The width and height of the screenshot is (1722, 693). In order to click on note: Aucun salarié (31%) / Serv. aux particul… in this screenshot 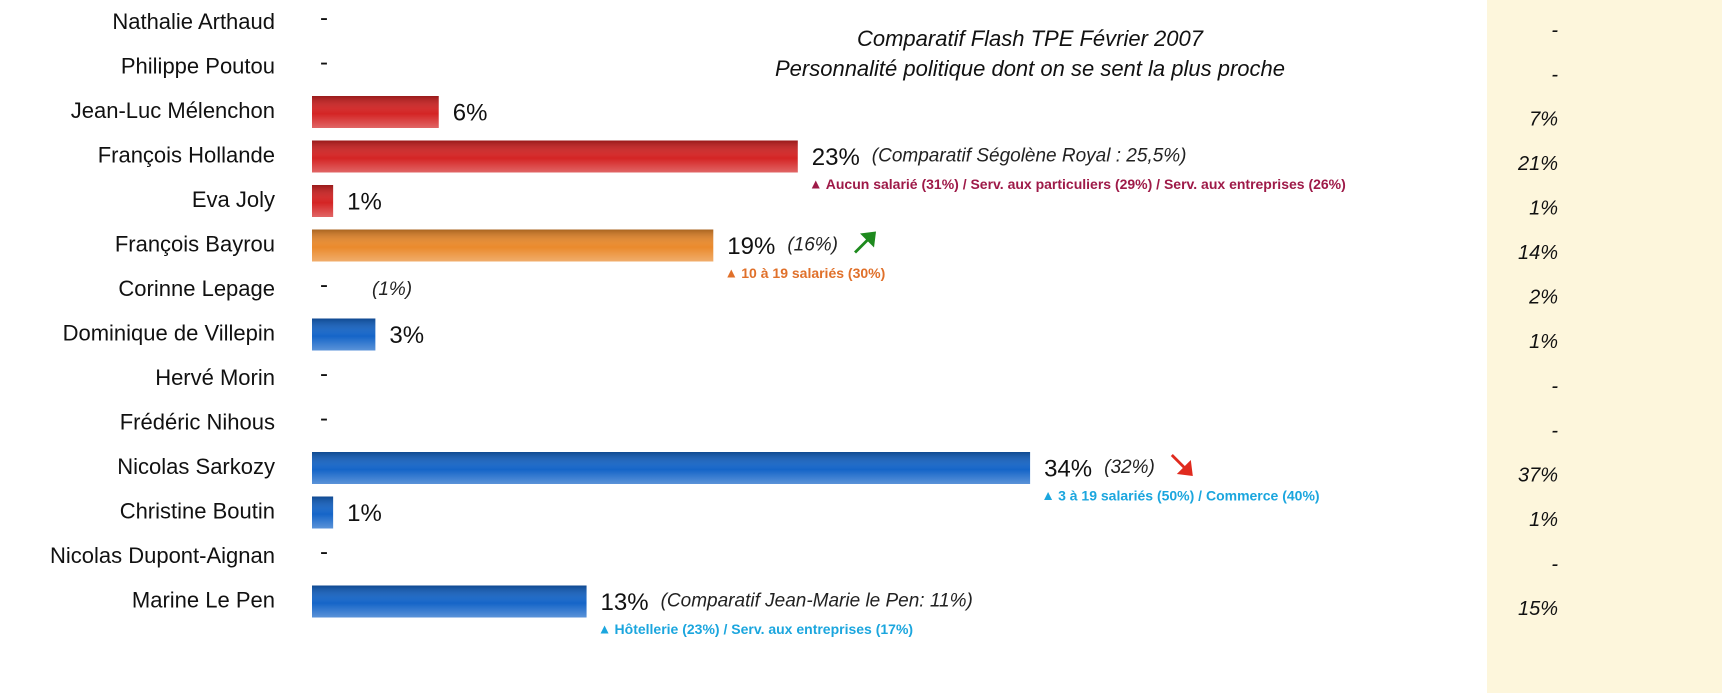, I will do `click(1086, 184)`.